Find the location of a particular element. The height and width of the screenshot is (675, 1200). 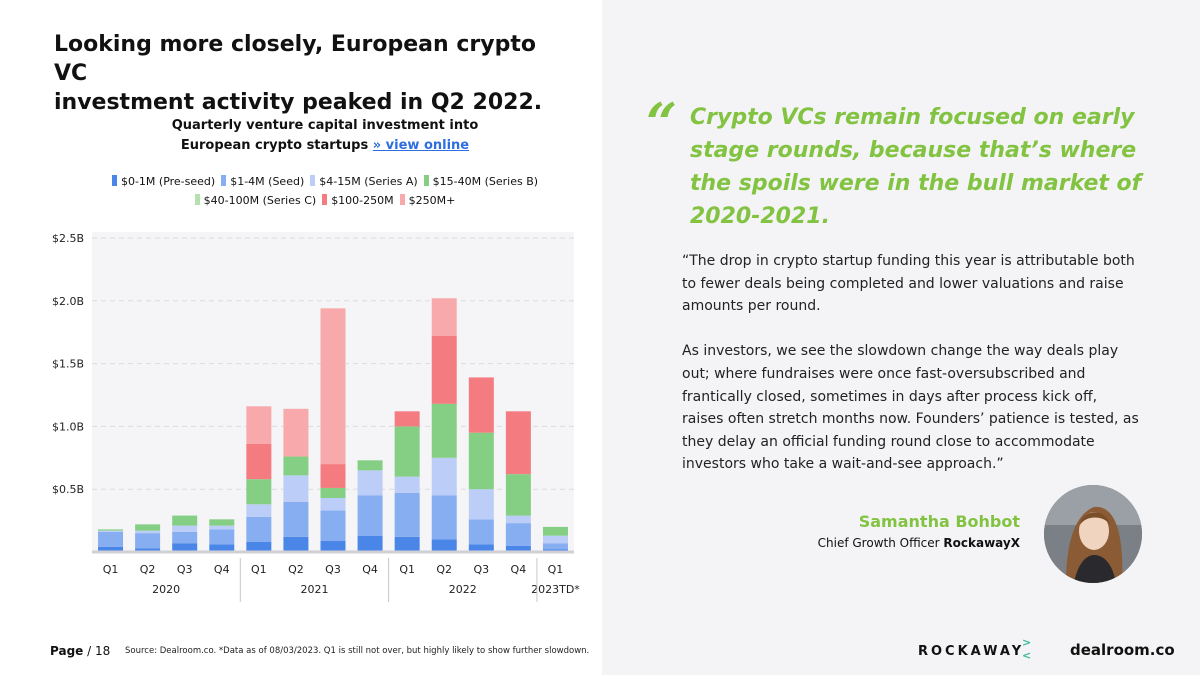

legend-label: $40-100M (Series C) is located at coordinates (260, 200).